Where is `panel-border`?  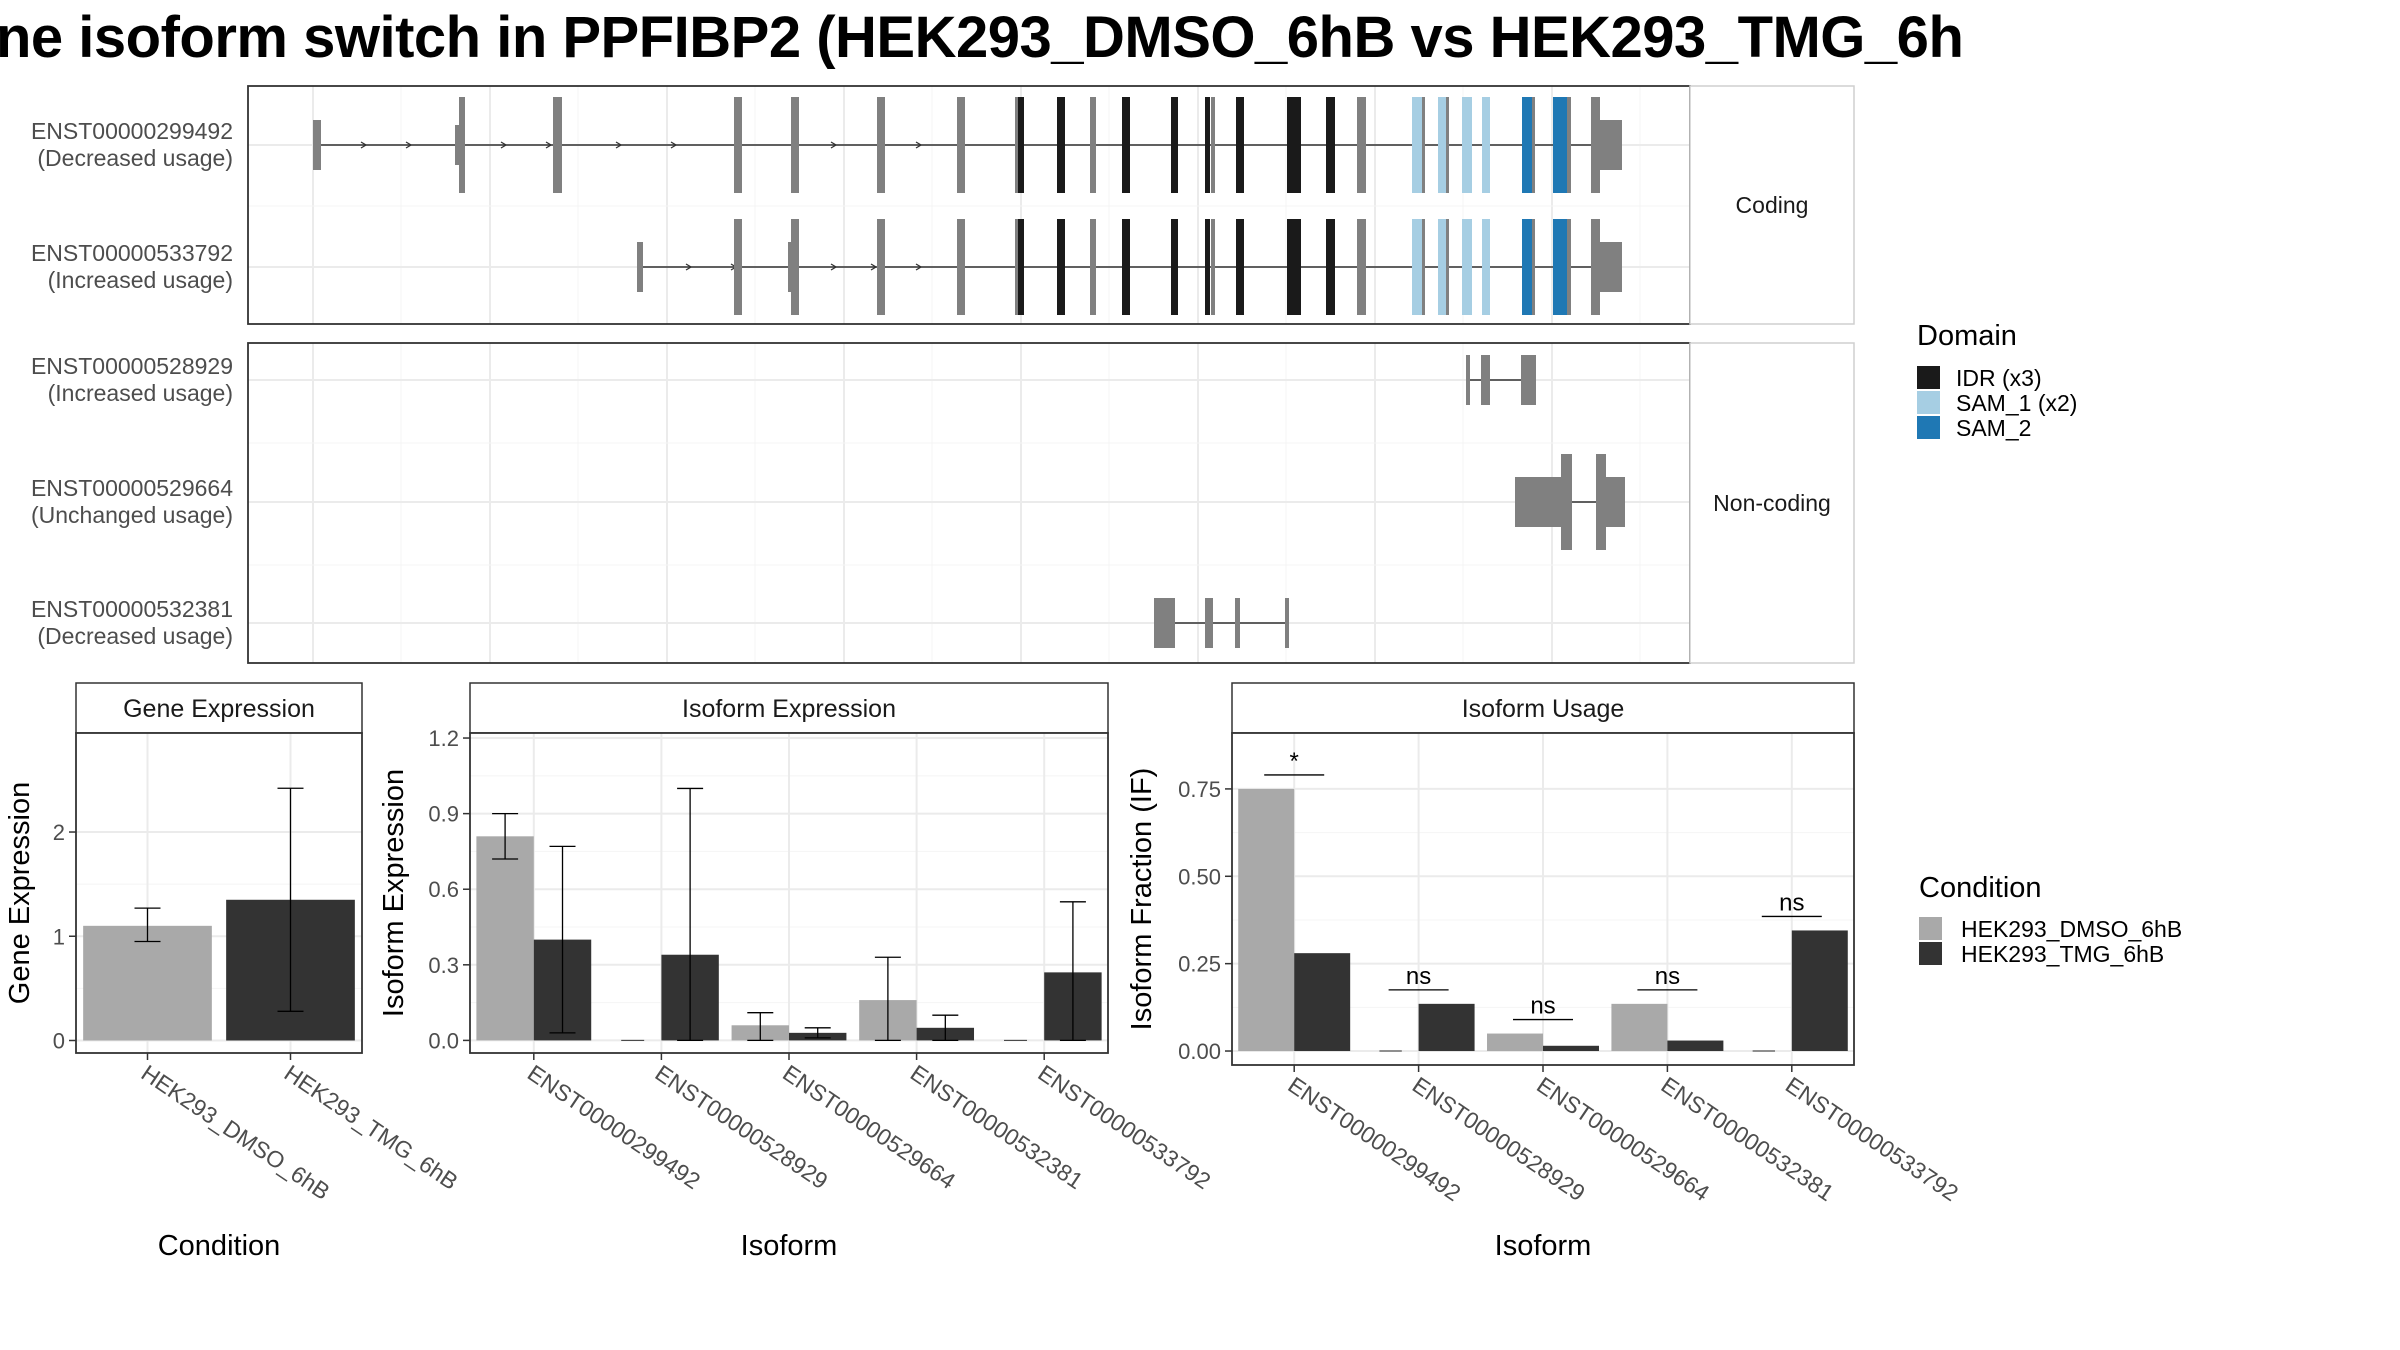 panel-border is located at coordinates (219, 893).